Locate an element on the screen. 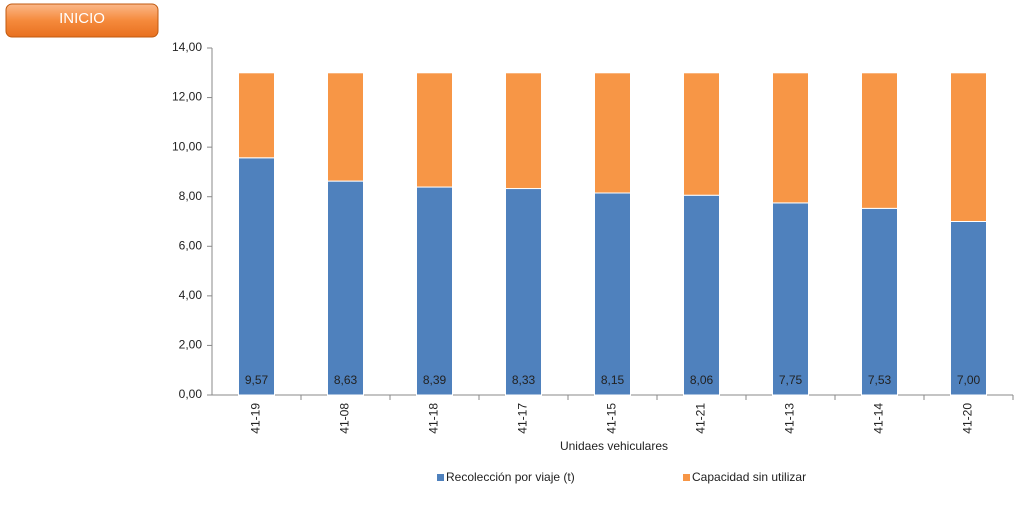 Image resolution: width=1034 pixels, height=510 pixels. button-background is located at coordinates (82, 20).